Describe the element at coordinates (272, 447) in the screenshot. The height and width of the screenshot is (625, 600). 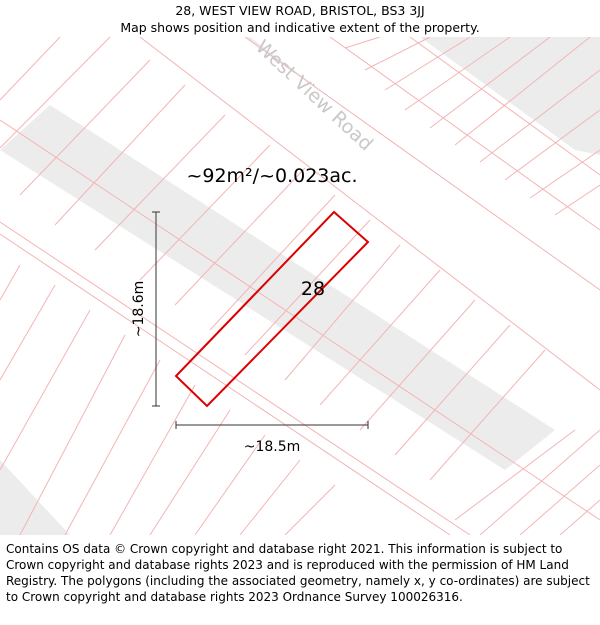
I see `horizontal-dimension-label: ~18.5m` at that location.